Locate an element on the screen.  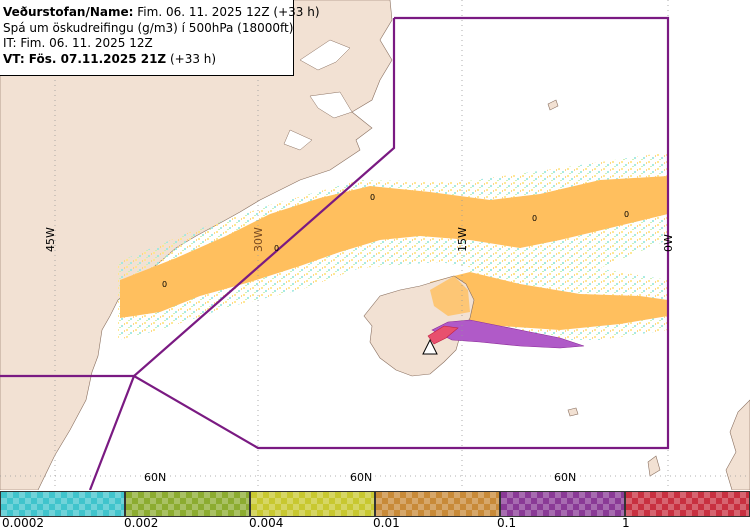
ash-band-low is located at coordinates (549, 301).